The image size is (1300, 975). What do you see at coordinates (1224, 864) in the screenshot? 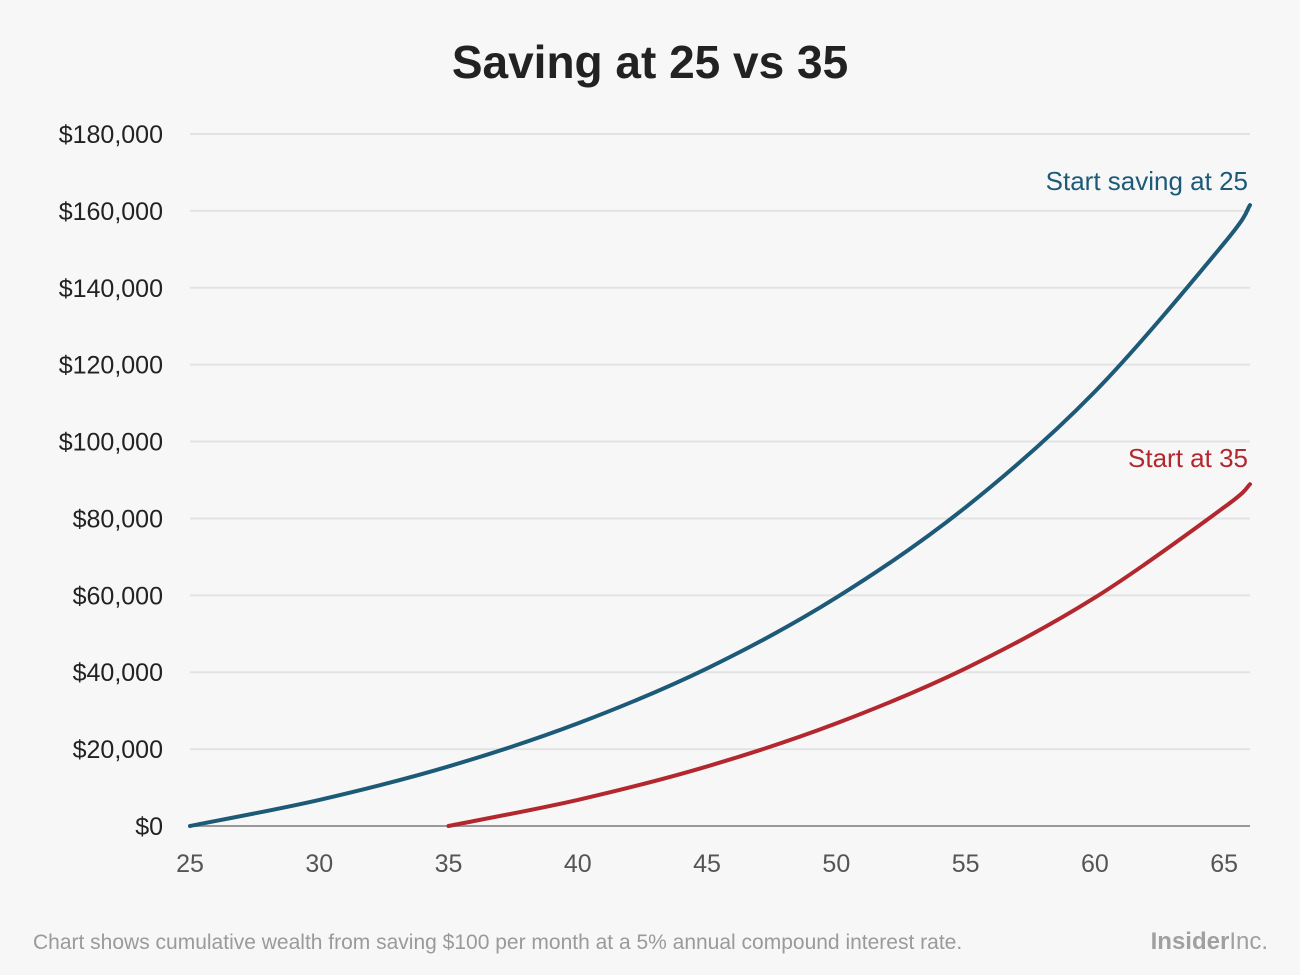
I see `x-tick-label: 65` at bounding box center [1224, 864].